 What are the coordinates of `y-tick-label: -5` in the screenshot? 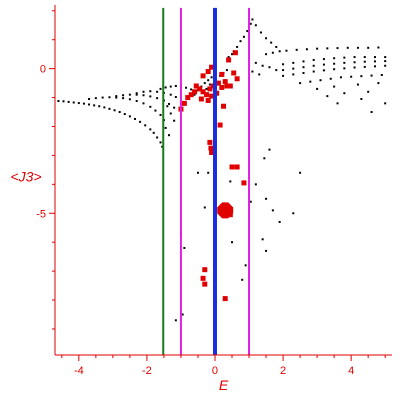 It's located at (41, 214).